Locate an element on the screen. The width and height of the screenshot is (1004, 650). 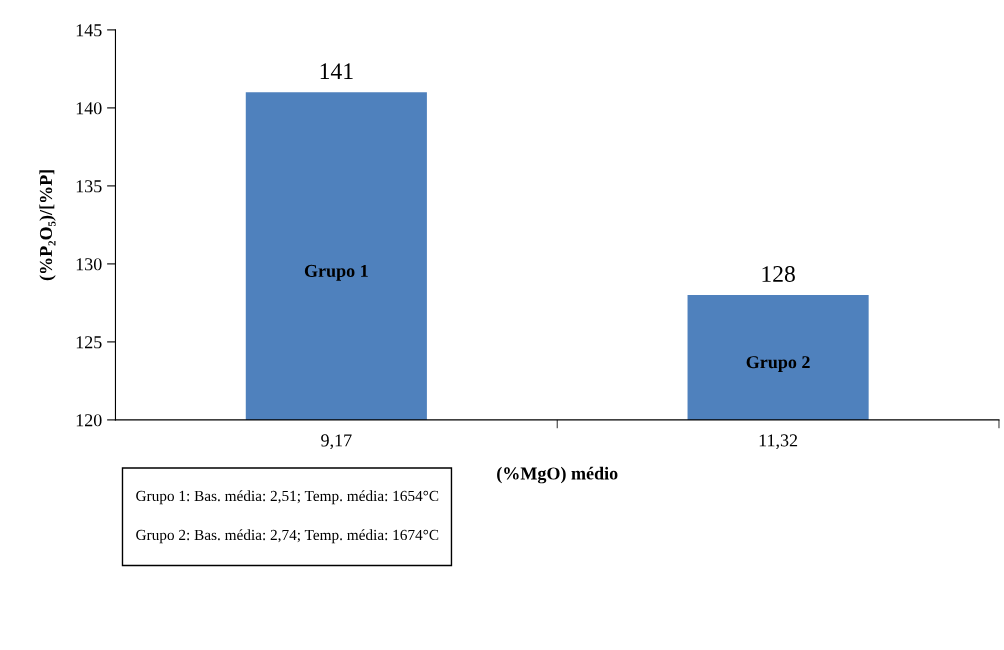
text: Grupo 1: Bas. média: 2,51; Temp. média: 1654°C is located at coordinates (287, 497).